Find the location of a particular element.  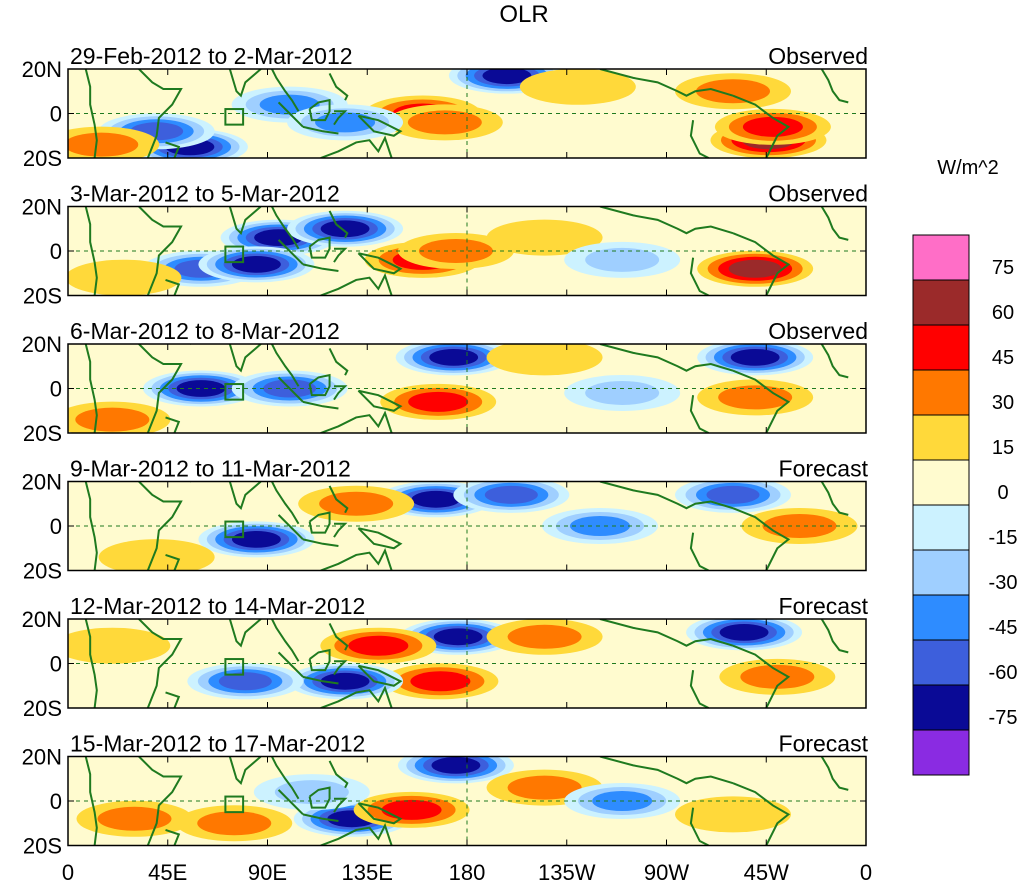

map-panel: 20N 0 20S 9-Mar-2012 to 11-Mar-2012 Forecast is located at coordinates (445, 520).